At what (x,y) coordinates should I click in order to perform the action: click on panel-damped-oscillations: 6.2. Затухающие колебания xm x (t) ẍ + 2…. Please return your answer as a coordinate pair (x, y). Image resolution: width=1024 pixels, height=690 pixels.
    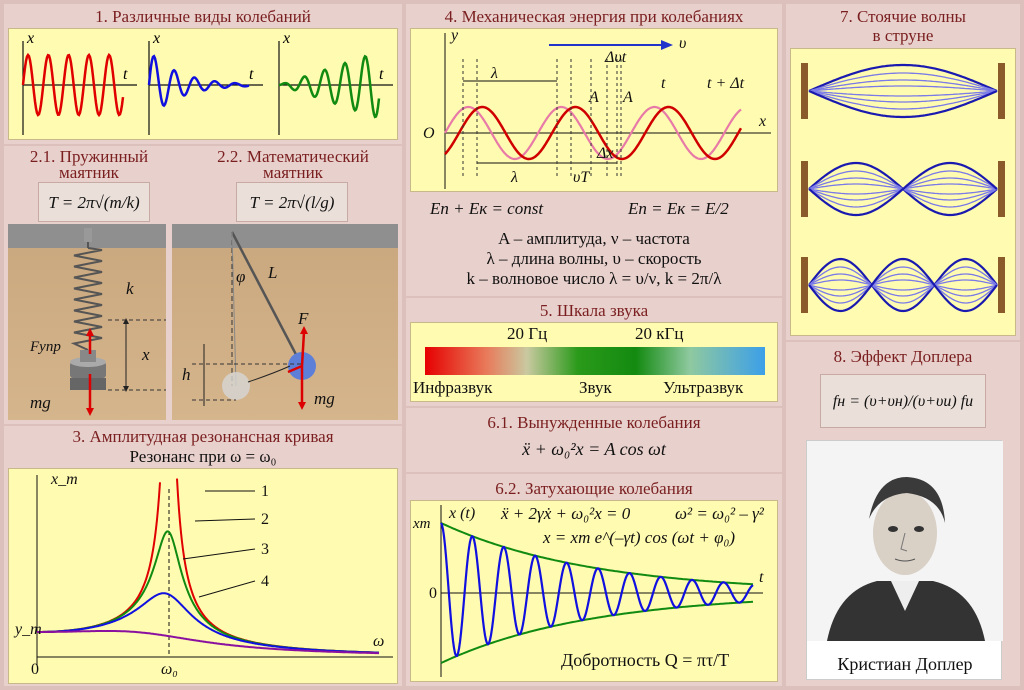
    Looking at the image, I should click on (594, 580).